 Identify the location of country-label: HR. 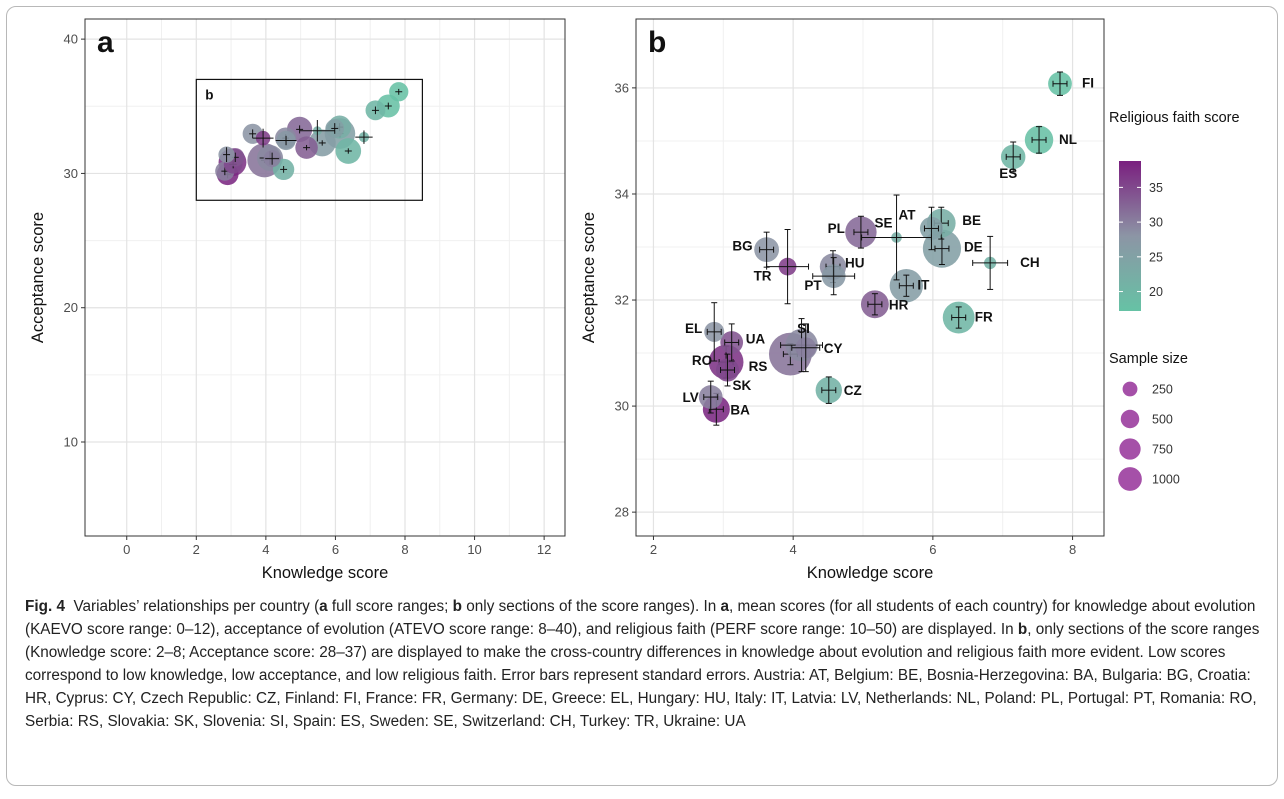
(899, 304).